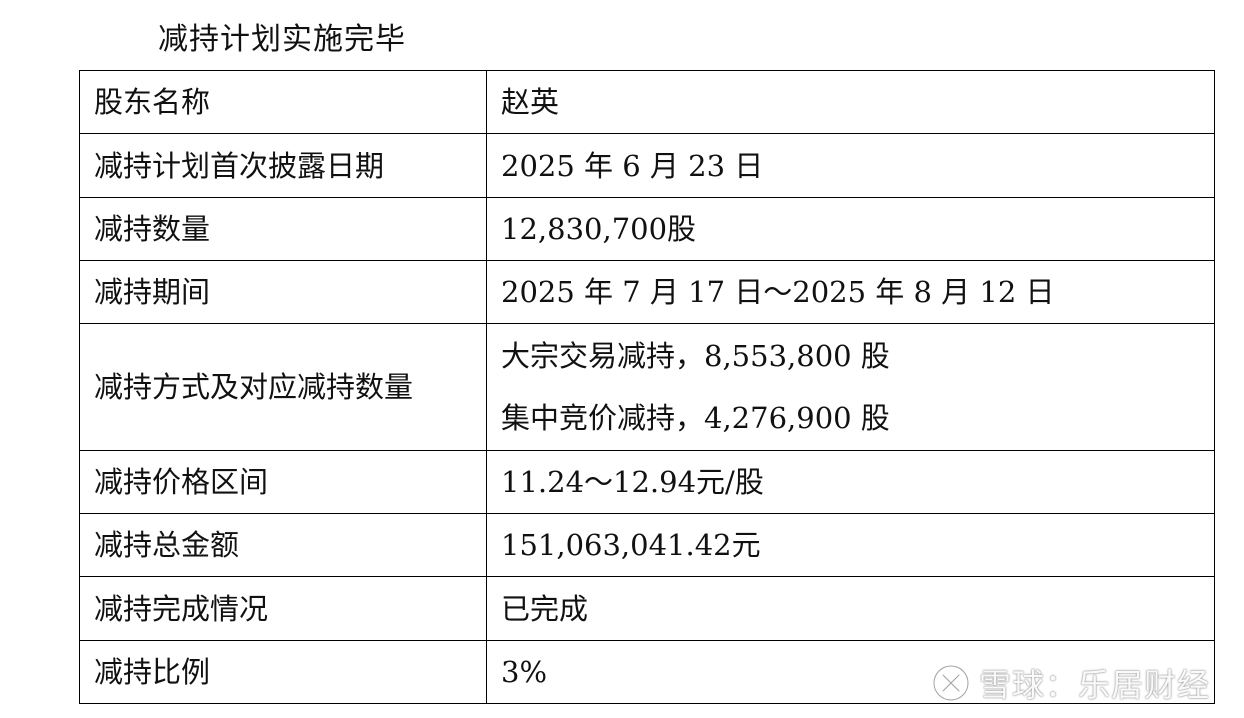 The height and width of the screenshot is (718, 1244). I want to click on table-row: 减持总金额 151,063,041.42元, so click(647, 545).